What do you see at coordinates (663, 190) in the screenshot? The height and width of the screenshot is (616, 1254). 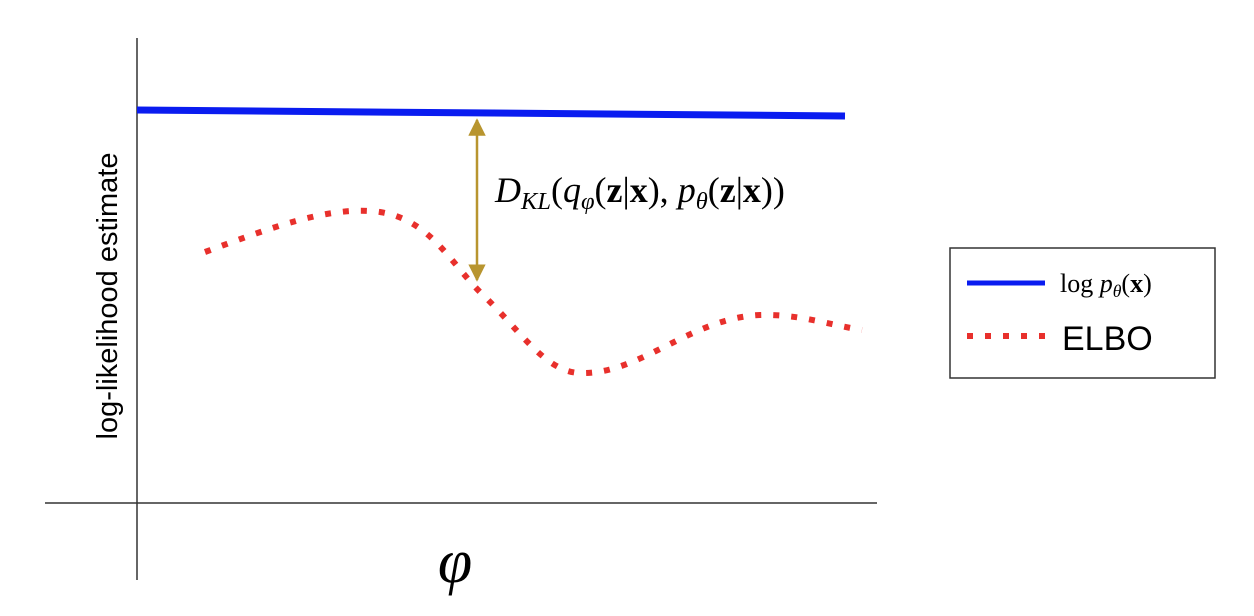 I see `text-part: ),` at bounding box center [663, 190].